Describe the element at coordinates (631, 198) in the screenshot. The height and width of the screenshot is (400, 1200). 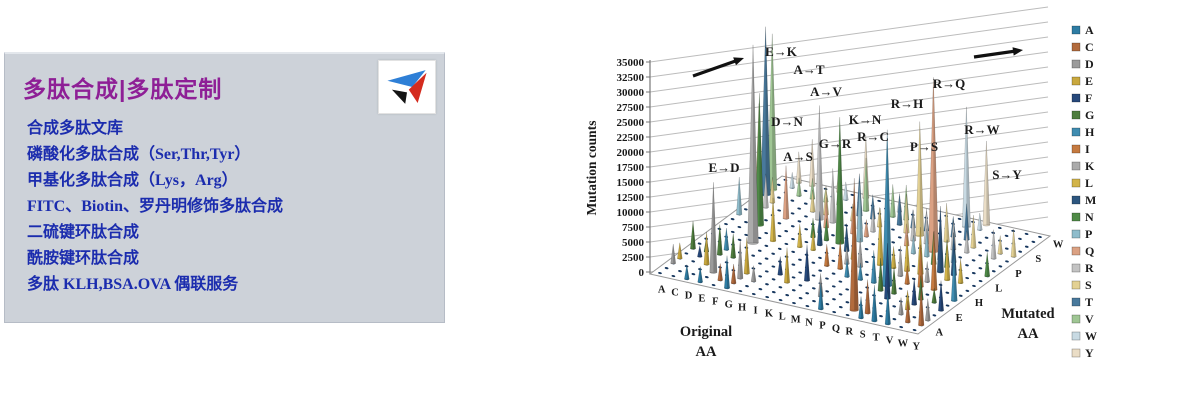
I see `y-tick-label: 12500` at that location.